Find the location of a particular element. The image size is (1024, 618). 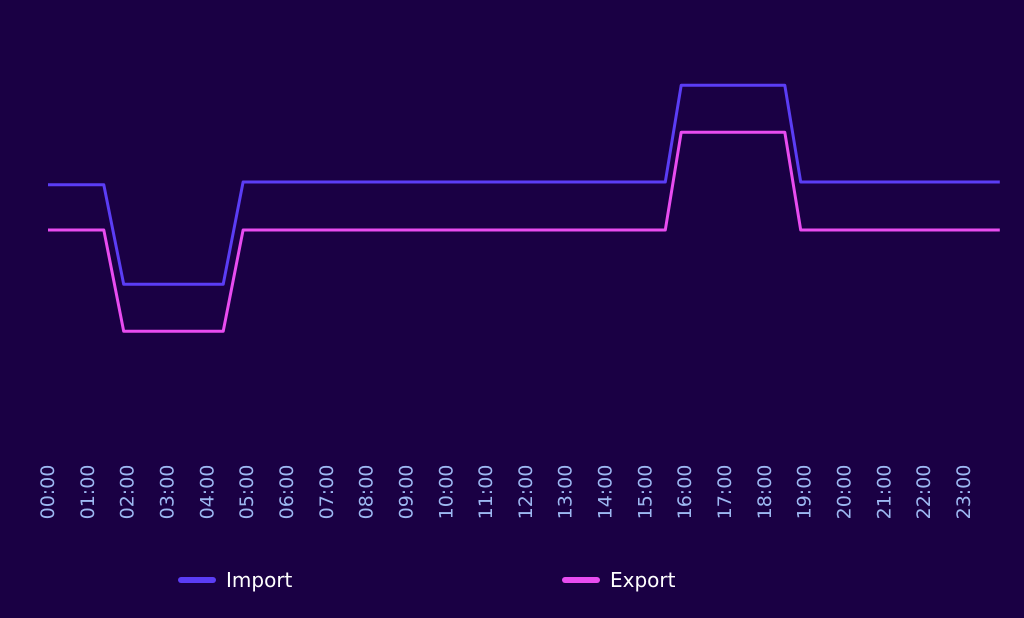

x-tick-label: 12:00 is located at coordinates (526, 492).